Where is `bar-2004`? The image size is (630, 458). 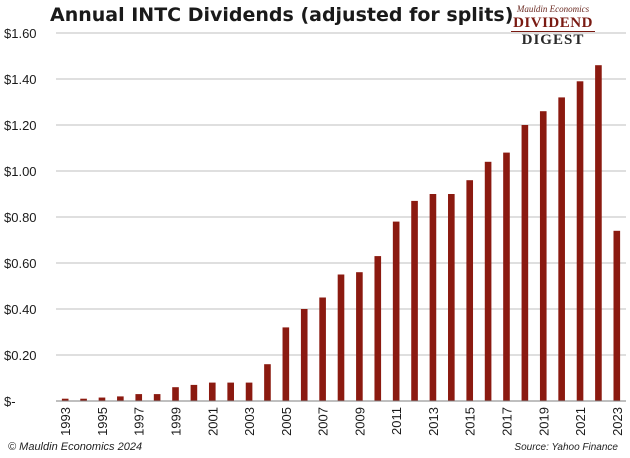 bar-2004 is located at coordinates (267, 382).